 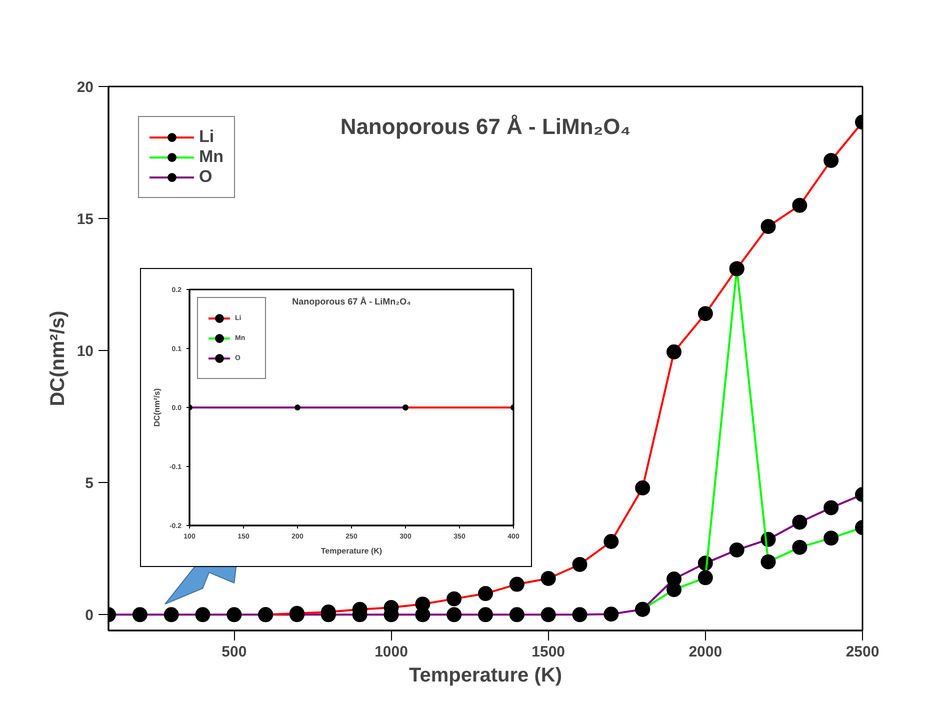 I want to click on x-tick-label: 500, so click(x=234, y=652).